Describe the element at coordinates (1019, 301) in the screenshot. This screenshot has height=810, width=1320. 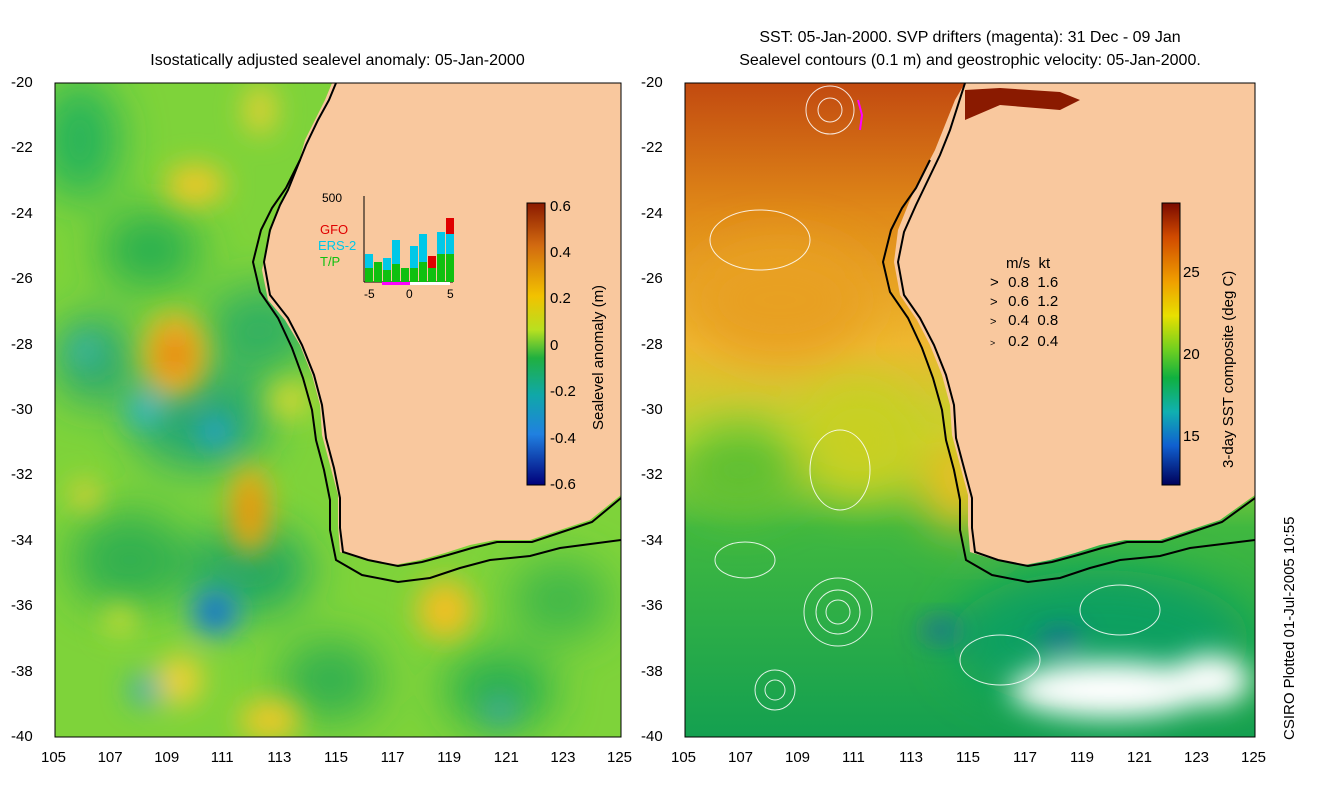
I see `velocity-legend-ms: 0.6` at that location.